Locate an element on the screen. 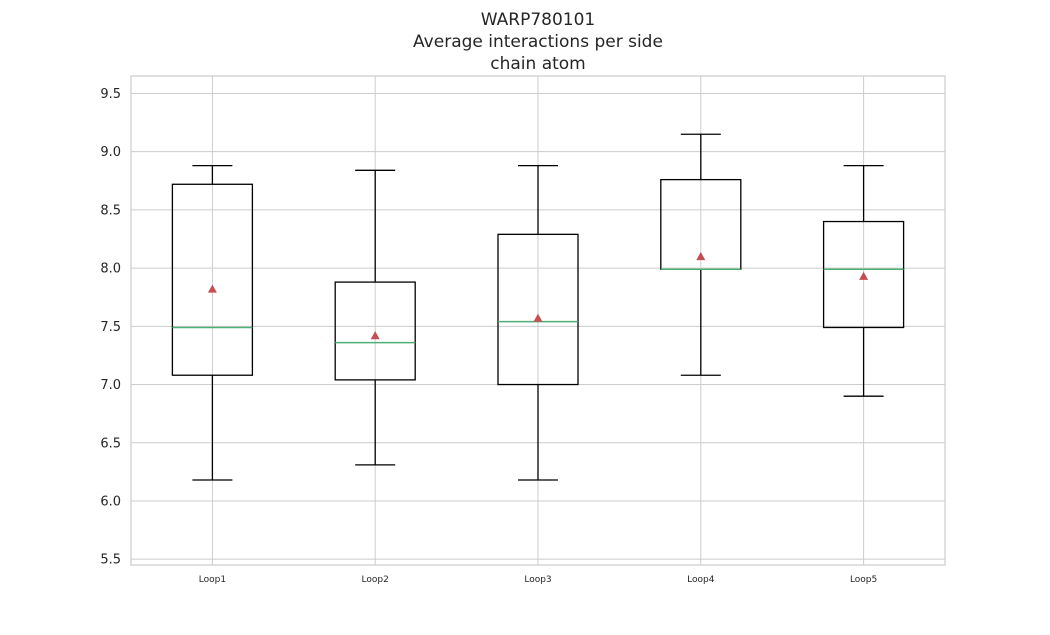 The height and width of the screenshot is (635, 1050). y-tick-label: 8.0 is located at coordinates (110, 269).